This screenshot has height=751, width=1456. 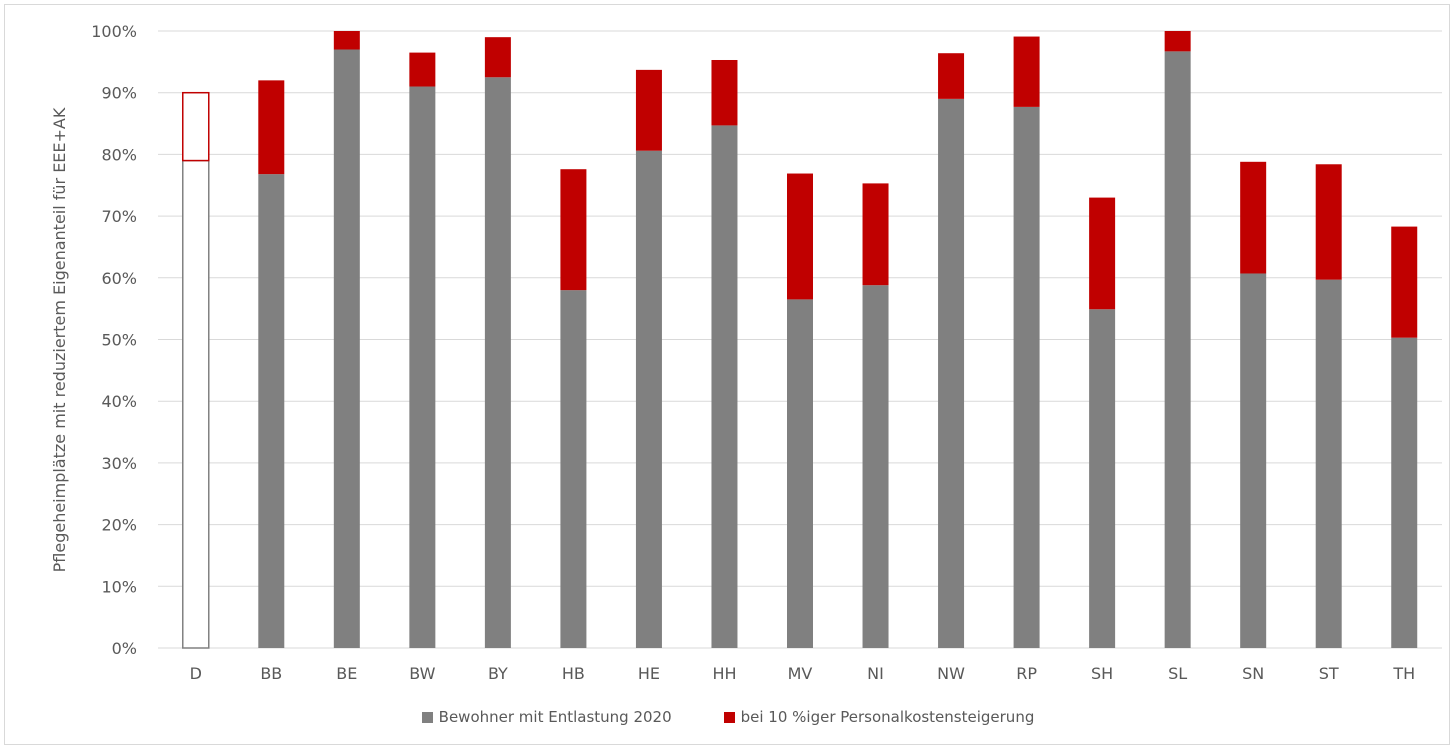 I want to click on legend-swatch-grey, so click(x=427, y=717).